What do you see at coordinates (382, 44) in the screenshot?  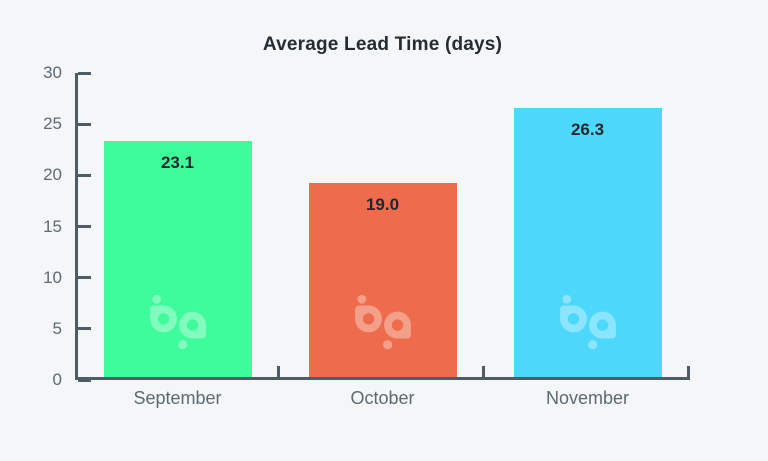 I see `chart-title: Average Lead Time (days)` at bounding box center [382, 44].